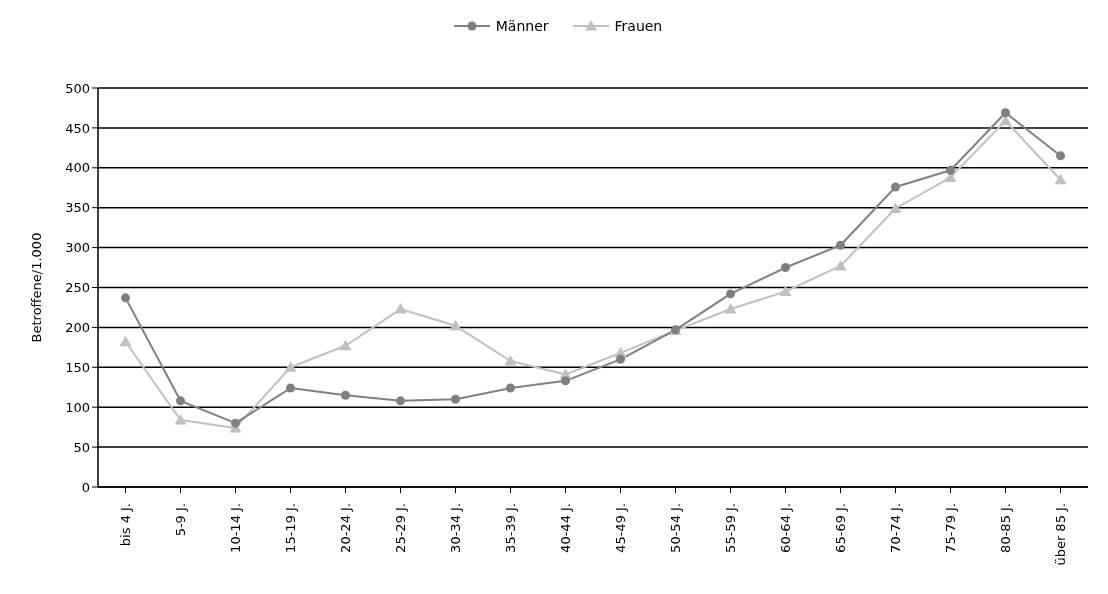  What do you see at coordinates (620, 528) in the screenshot?
I see `x-tick-label: 45-49 J.` at bounding box center [620, 528].